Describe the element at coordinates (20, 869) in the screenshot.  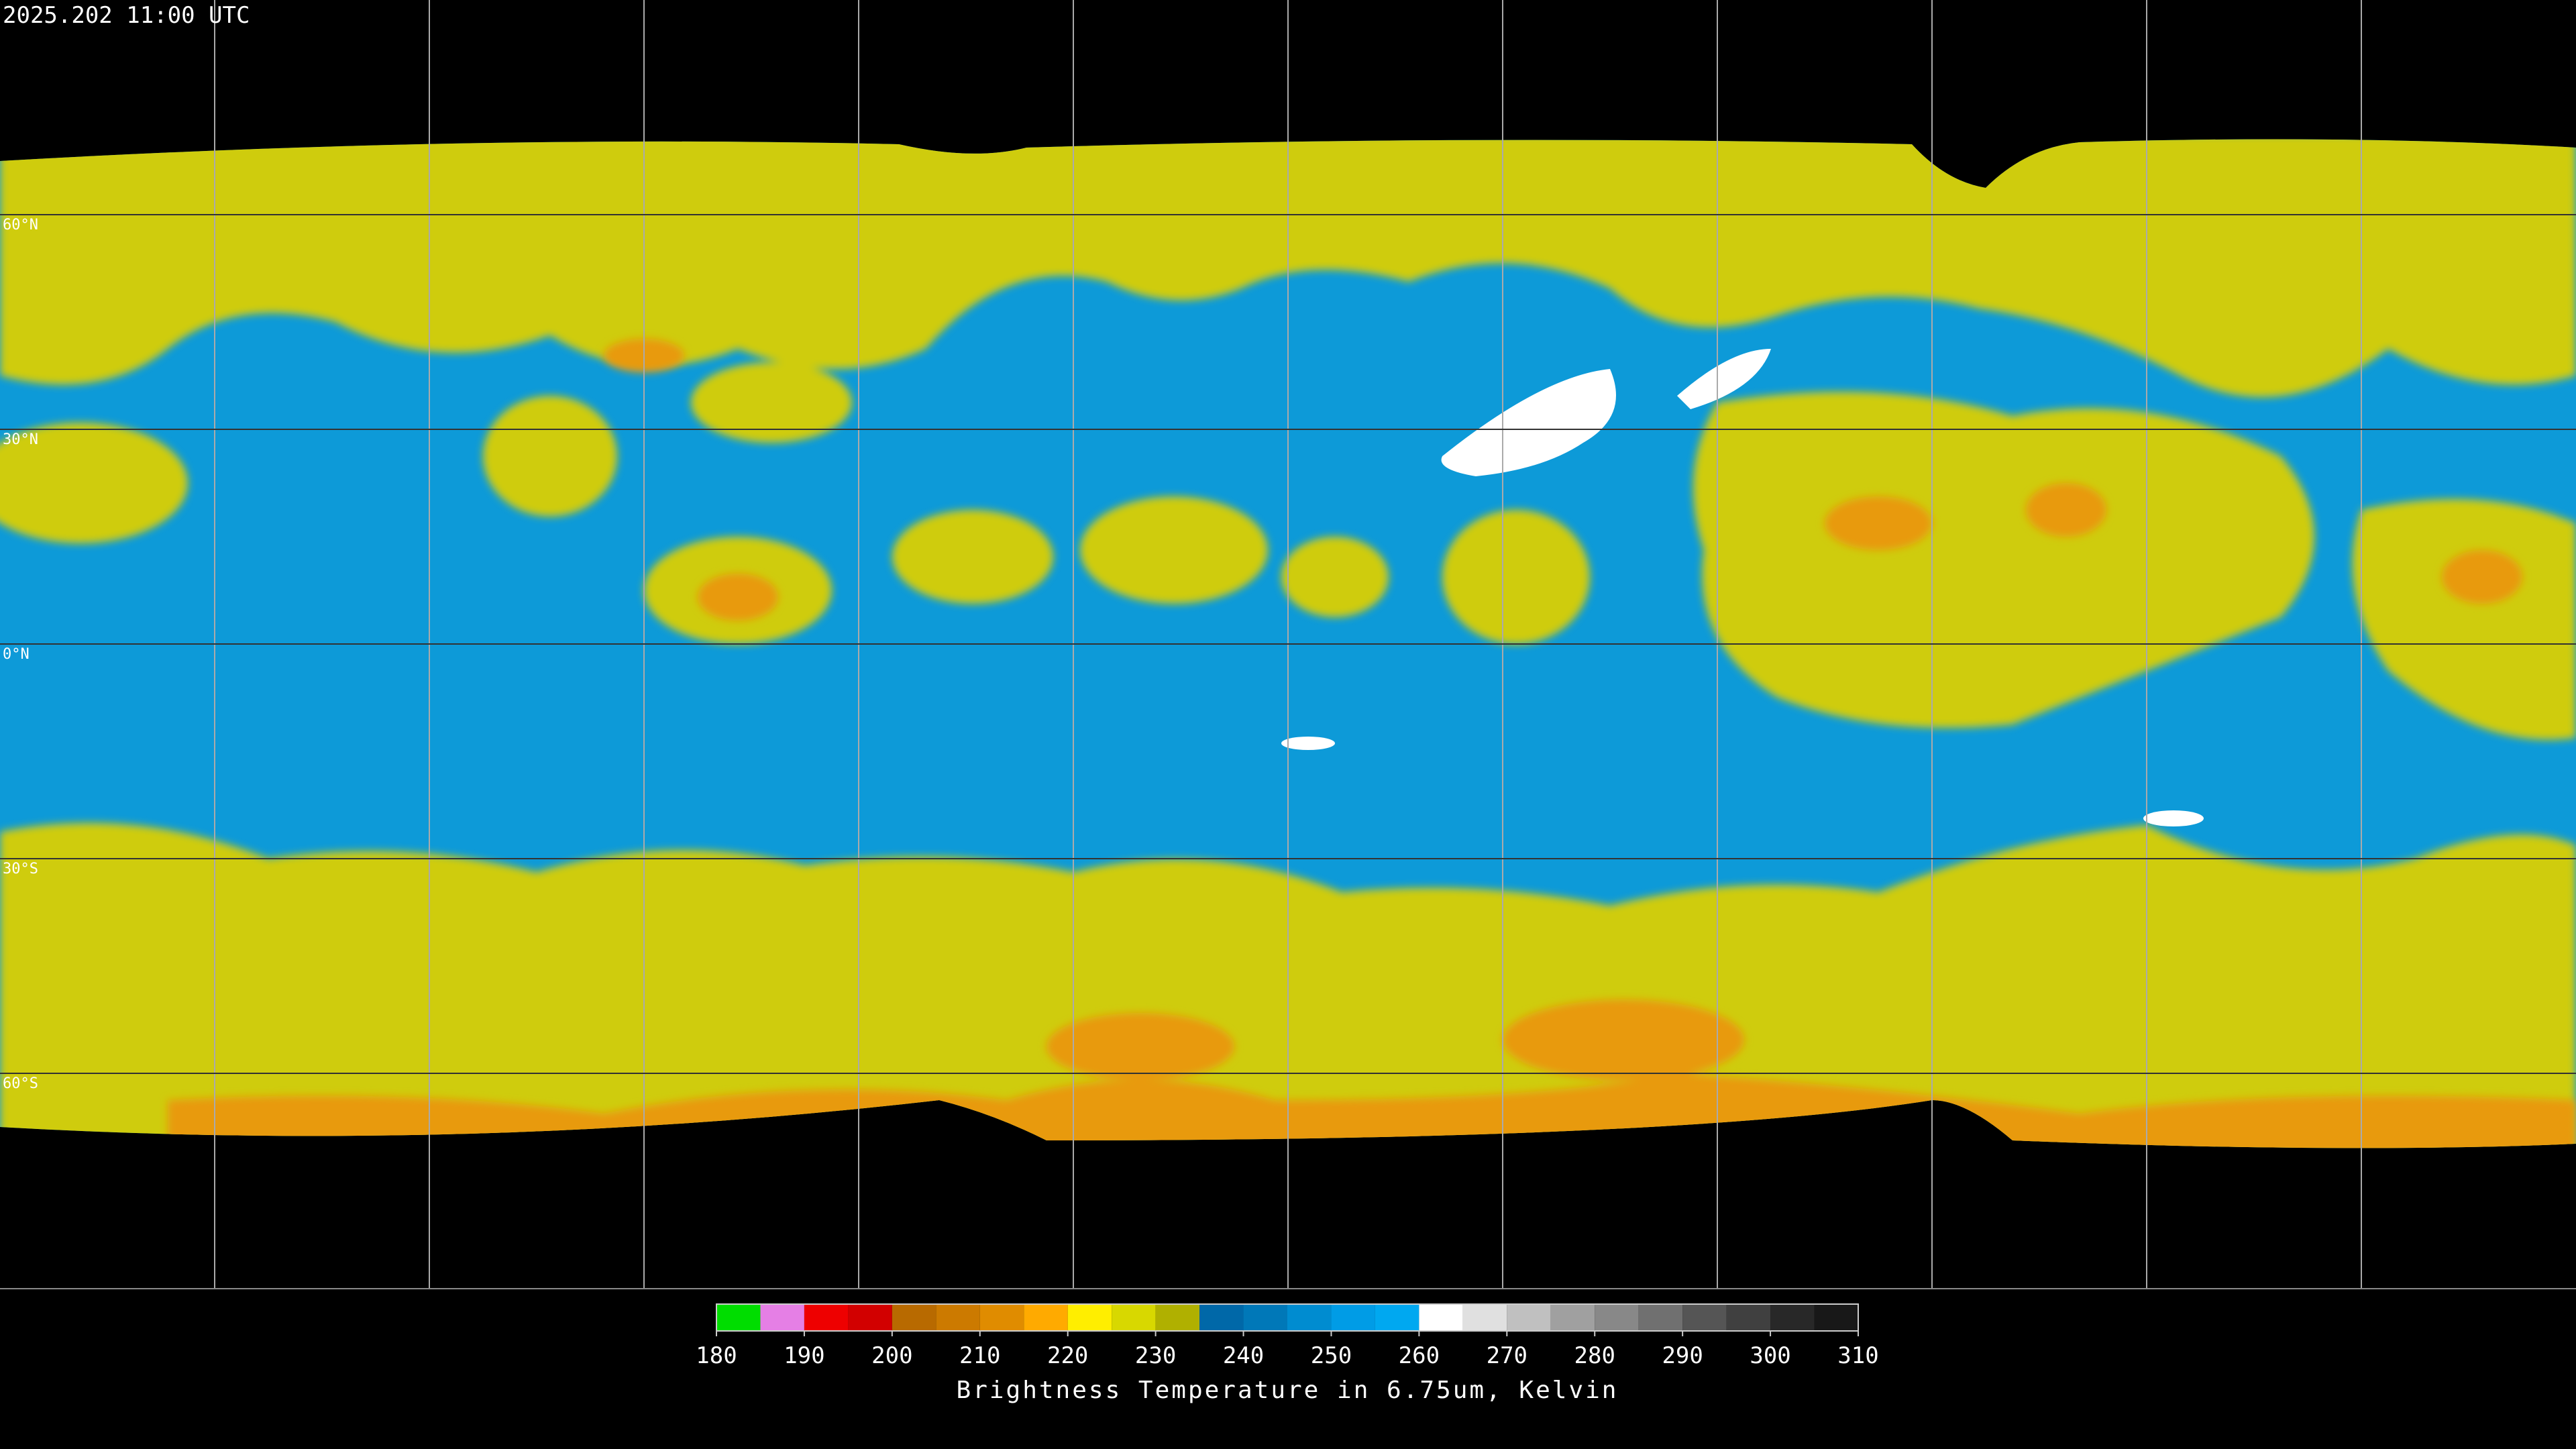
I see `latitude-label: 30°S` at that location.